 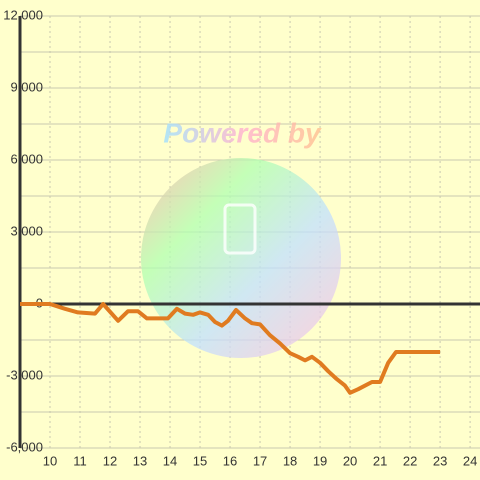 I want to click on x-tick-label: 14, so click(x=170, y=460).